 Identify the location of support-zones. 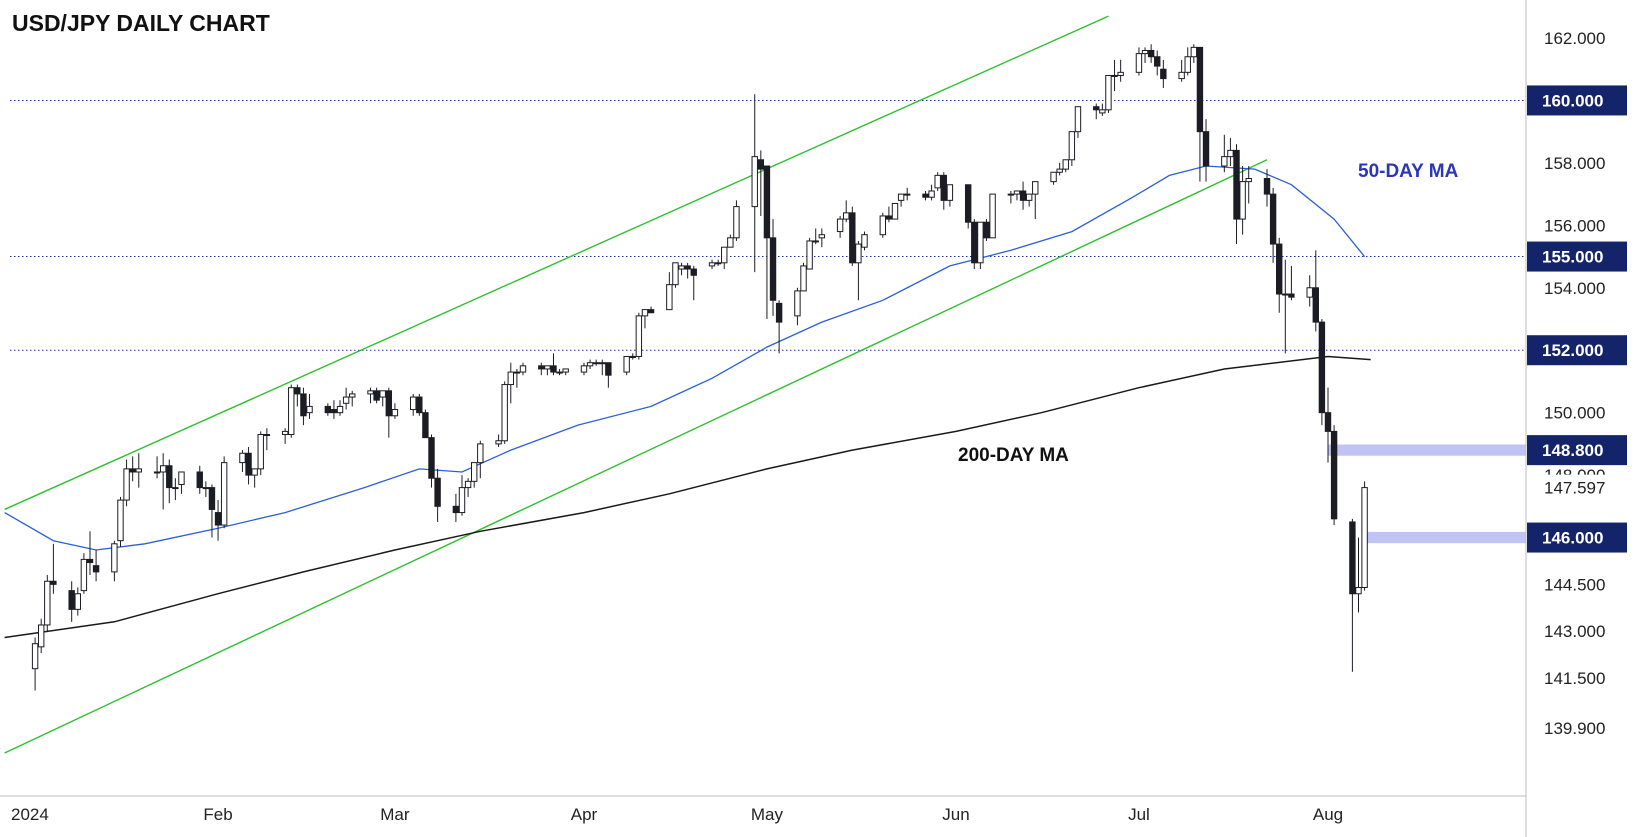
(1427, 494).